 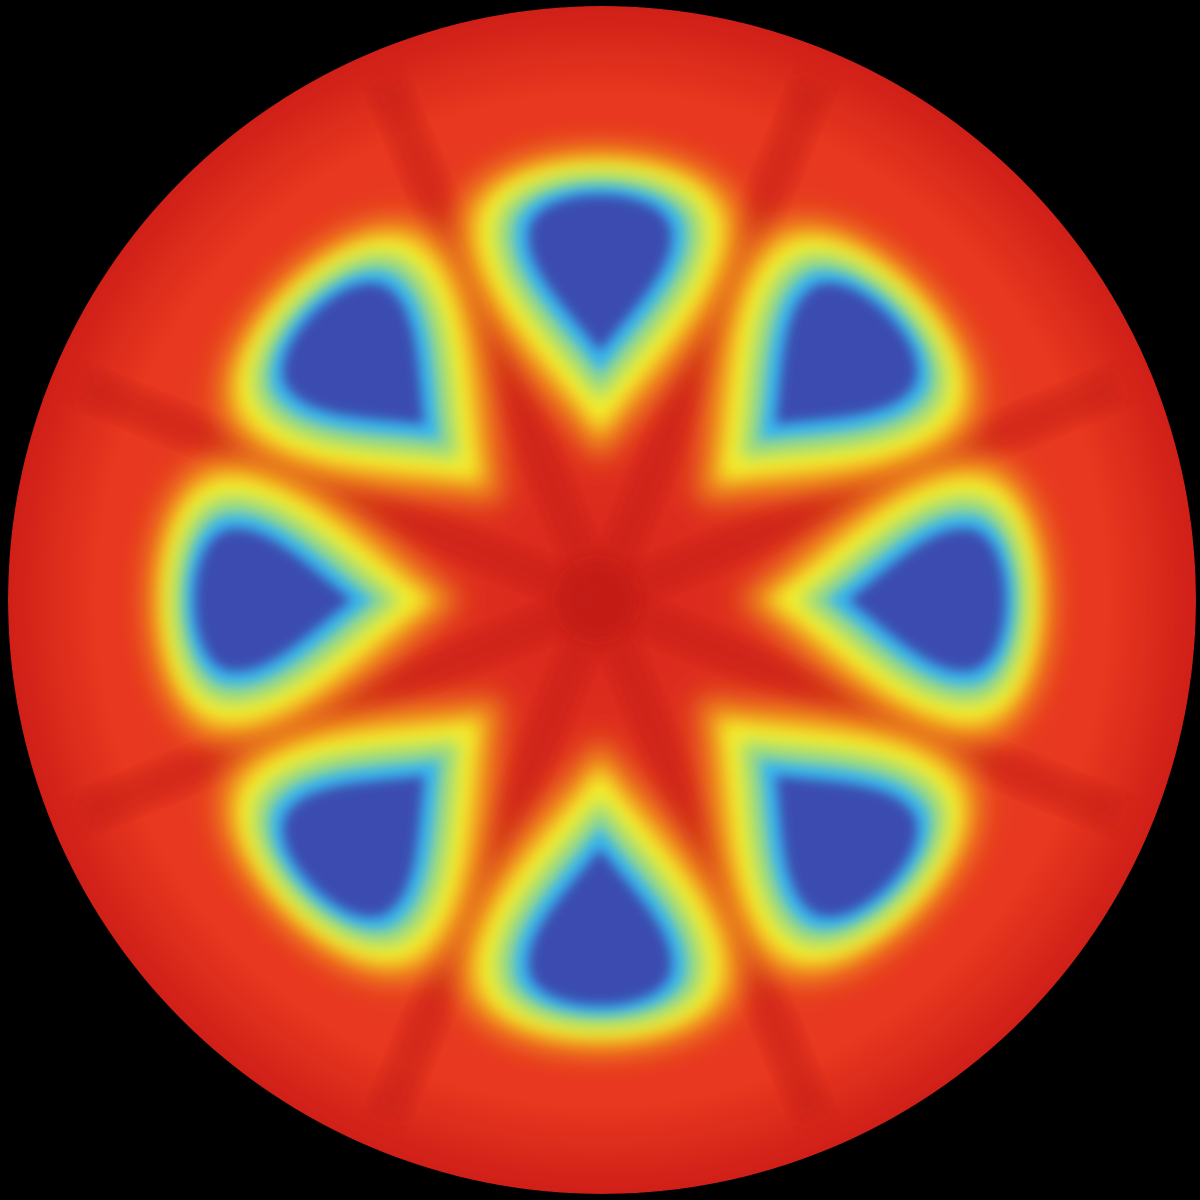 I want to click on lobe-south, so click(x=600, y=895).